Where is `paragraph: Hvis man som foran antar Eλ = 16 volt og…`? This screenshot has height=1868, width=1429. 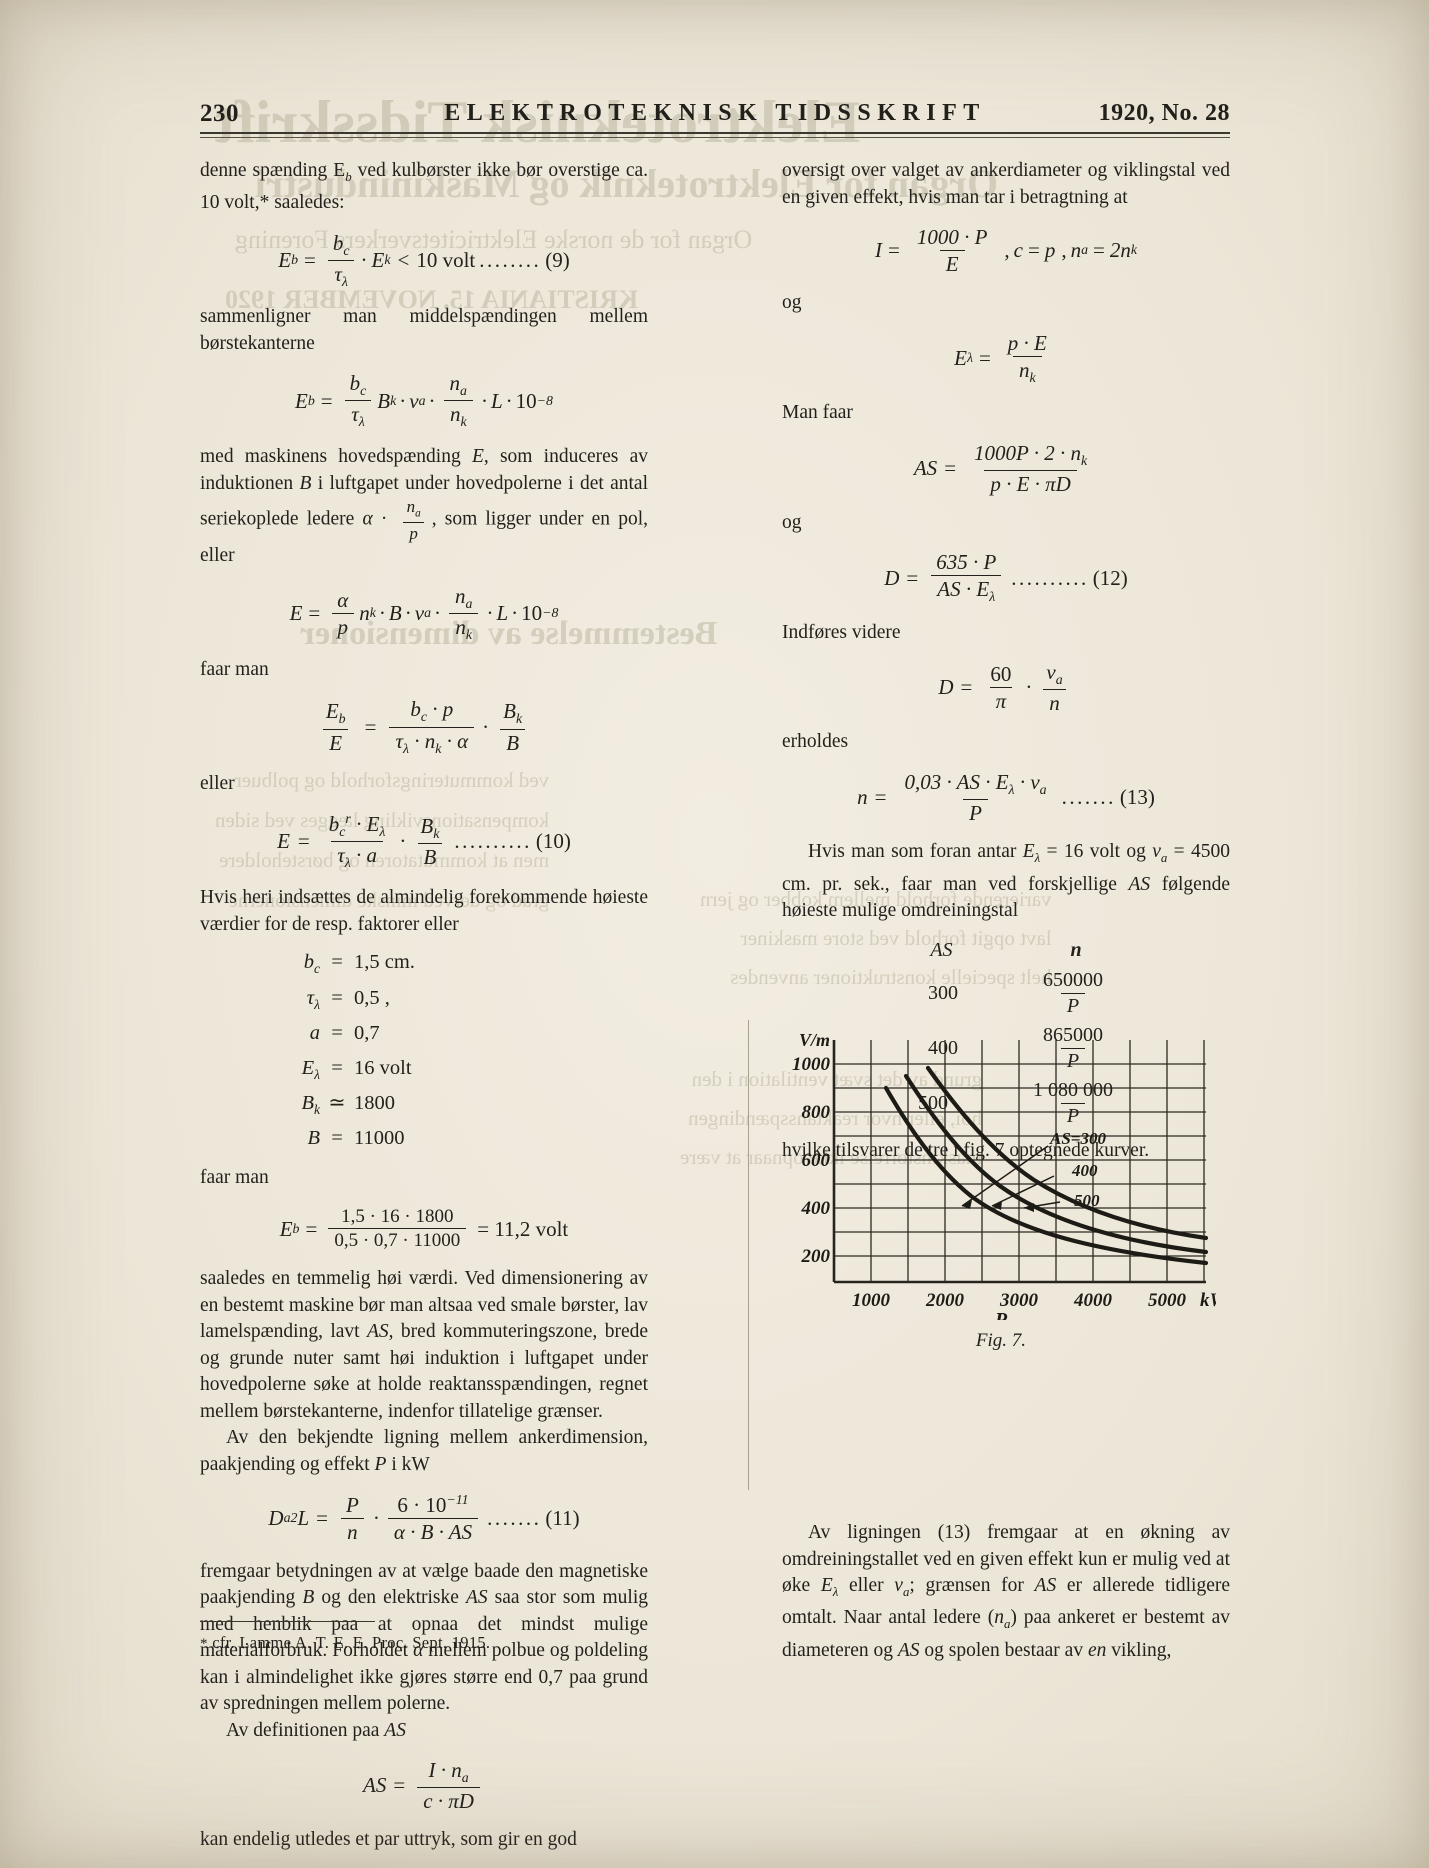 paragraph: Hvis man som foran antar Eλ = 16 volt og… is located at coordinates (1006, 881).